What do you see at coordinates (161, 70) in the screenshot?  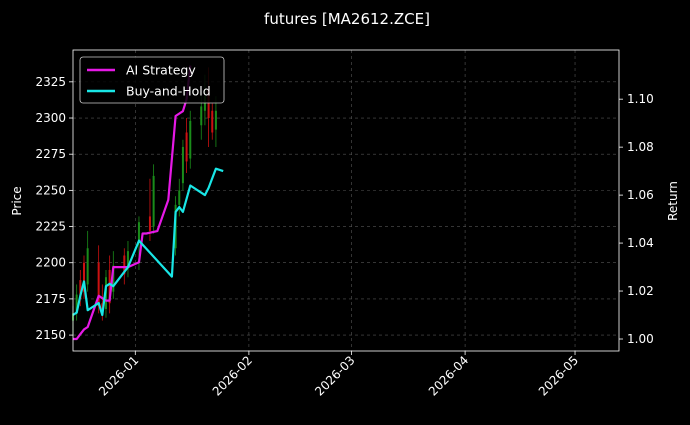 I see `legend-label: AI Strategy` at bounding box center [161, 70].